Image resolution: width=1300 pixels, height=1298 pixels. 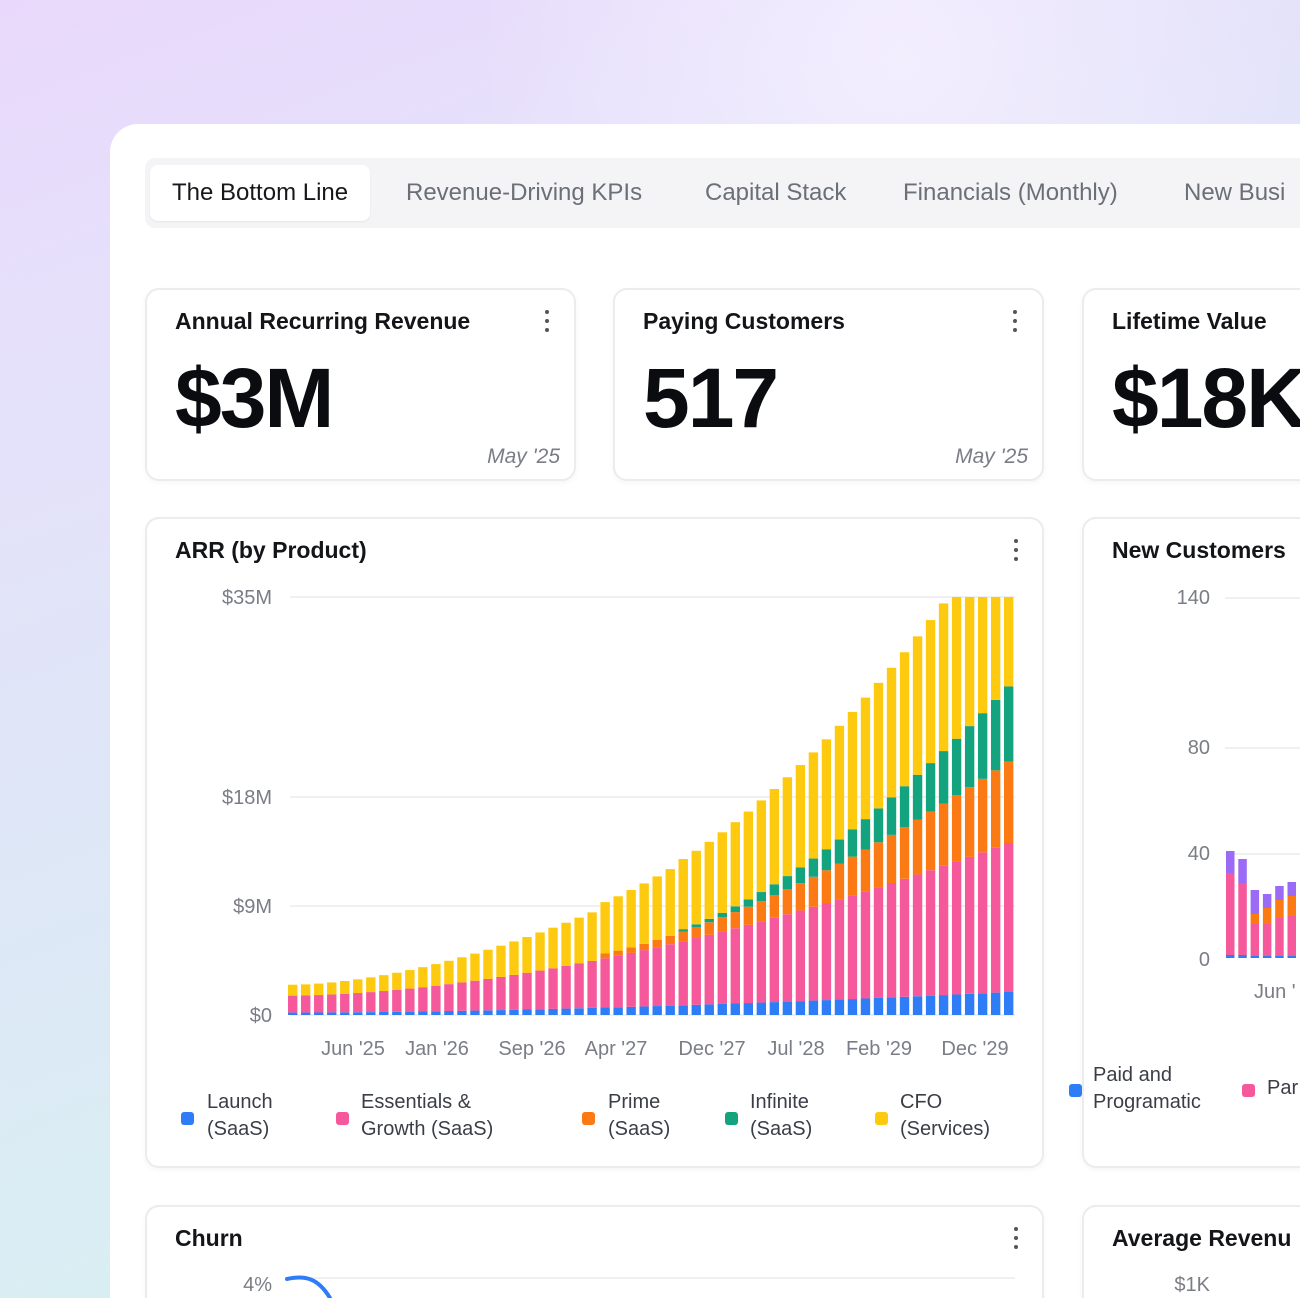 I want to click on tab-the-bottom-line: The Bottom Line, so click(x=260, y=193).